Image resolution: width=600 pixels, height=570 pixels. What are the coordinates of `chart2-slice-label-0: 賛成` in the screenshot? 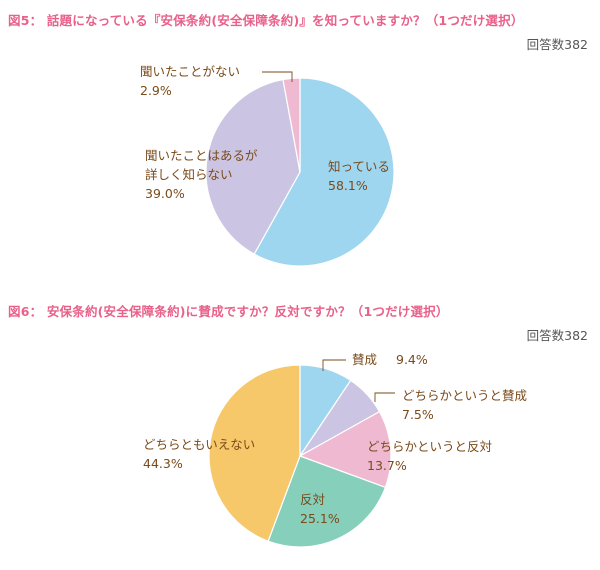 It's located at (364, 359).